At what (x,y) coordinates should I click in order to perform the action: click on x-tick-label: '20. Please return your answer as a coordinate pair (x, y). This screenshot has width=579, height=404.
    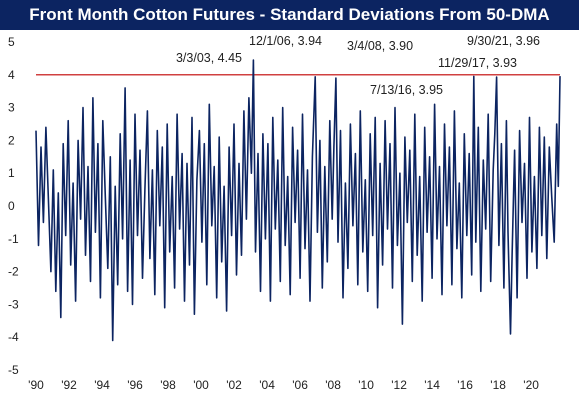
    Looking at the image, I should click on (531, 385).